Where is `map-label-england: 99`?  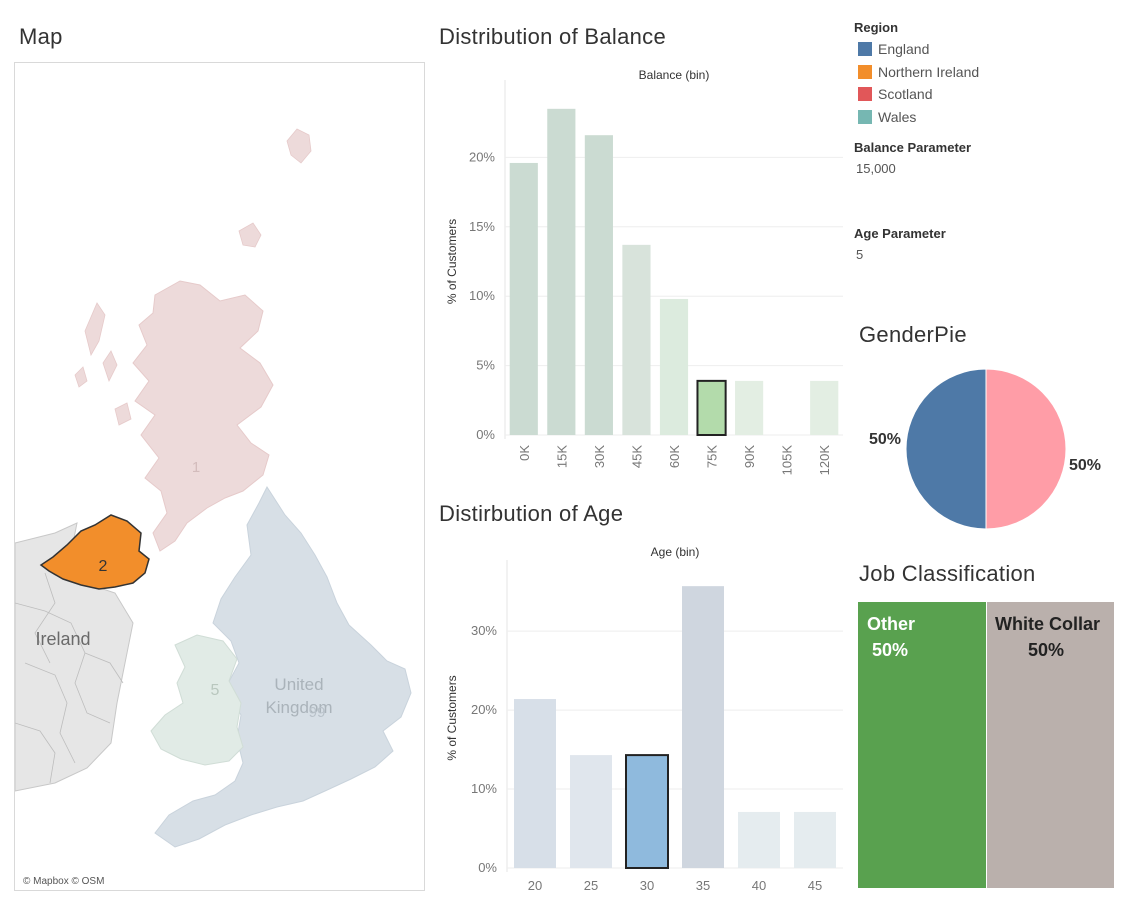 map-label-england: 99 is located at coordinates (317, 712).